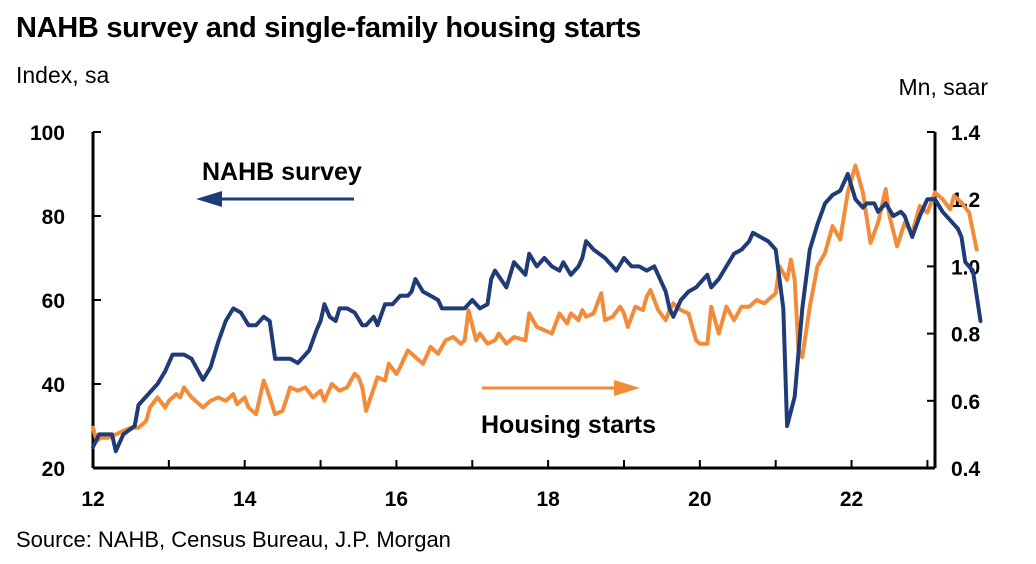  I want to click on x-tick-label: 20, so click(699, 499).